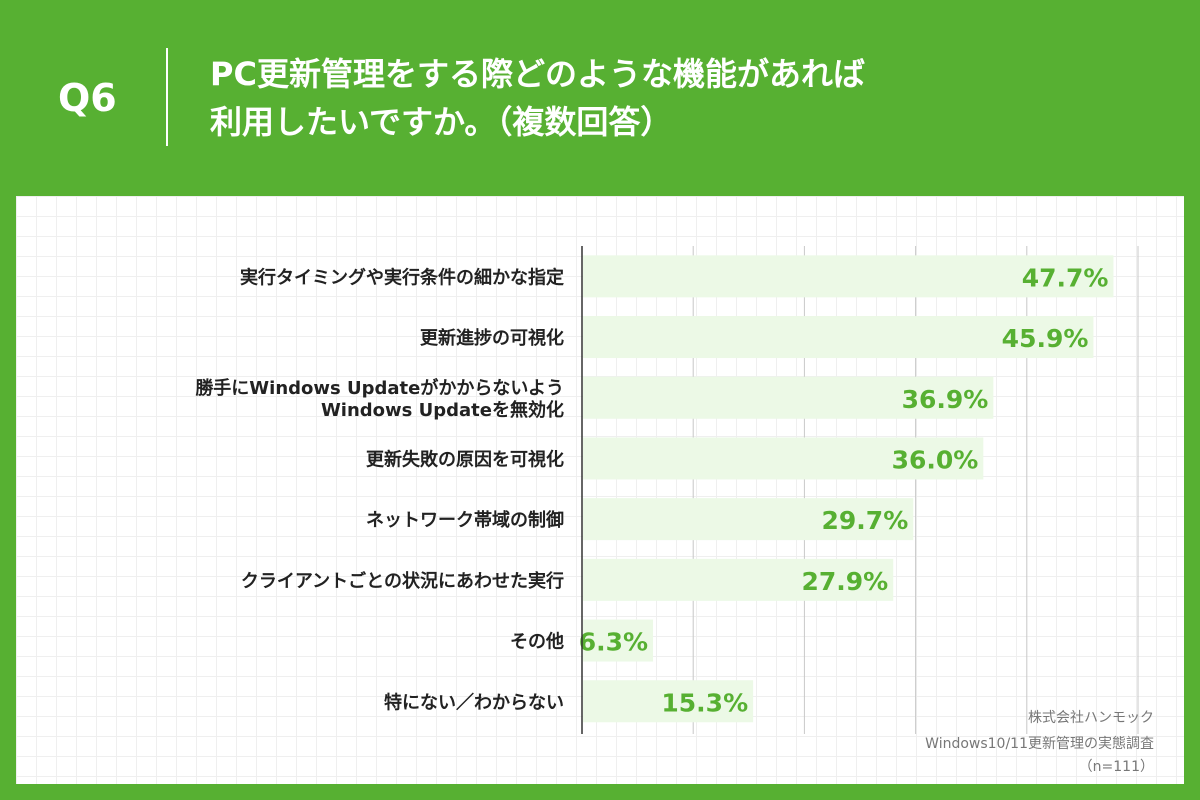 The height and width of the screenshot is (800, 1200). I want to click on footnote-sample: （n=111）, so click(1116, 767).